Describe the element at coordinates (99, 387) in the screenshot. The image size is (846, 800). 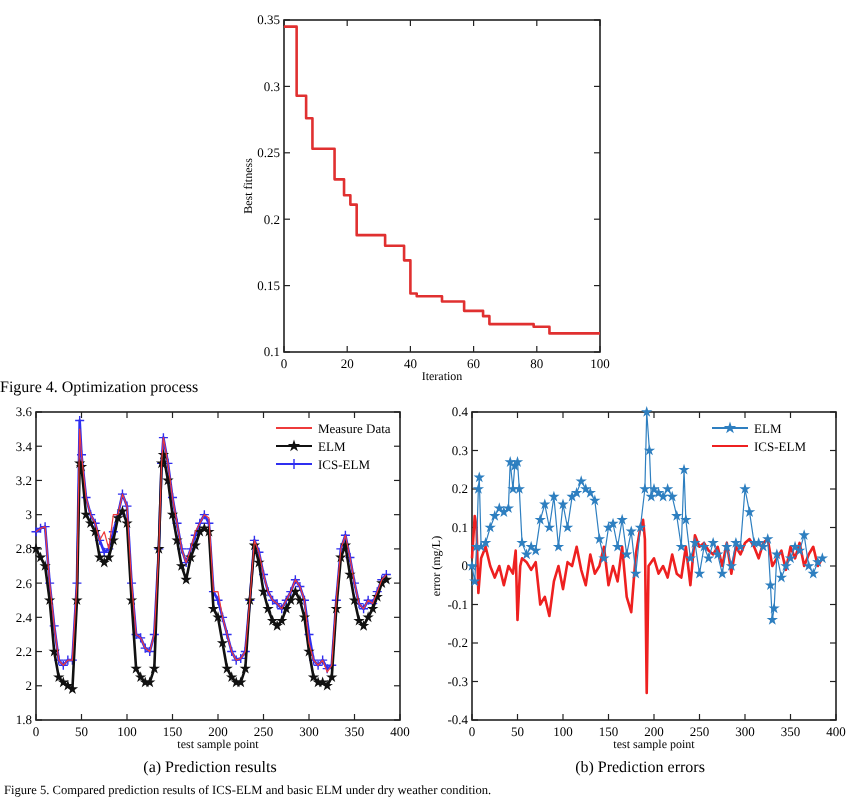
I see `caption: Figure 4. Optimization process` at that location.